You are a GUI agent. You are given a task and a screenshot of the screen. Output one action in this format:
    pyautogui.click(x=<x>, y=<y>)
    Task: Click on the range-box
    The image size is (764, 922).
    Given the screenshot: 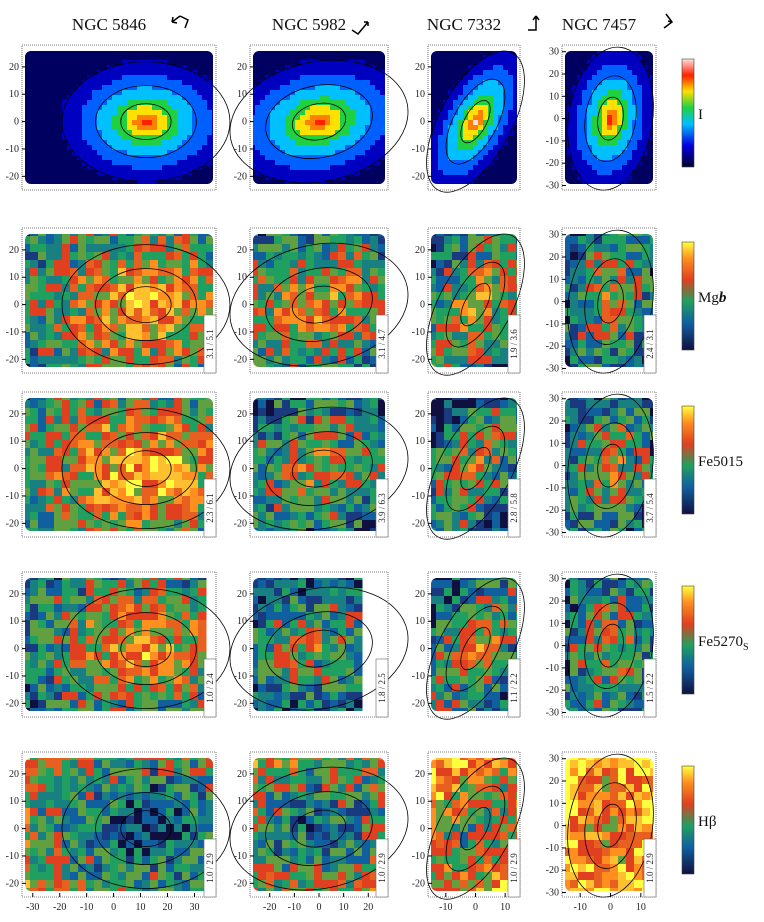 What is the action you would take?
    pyautogui.click(x=210, y=344)
    